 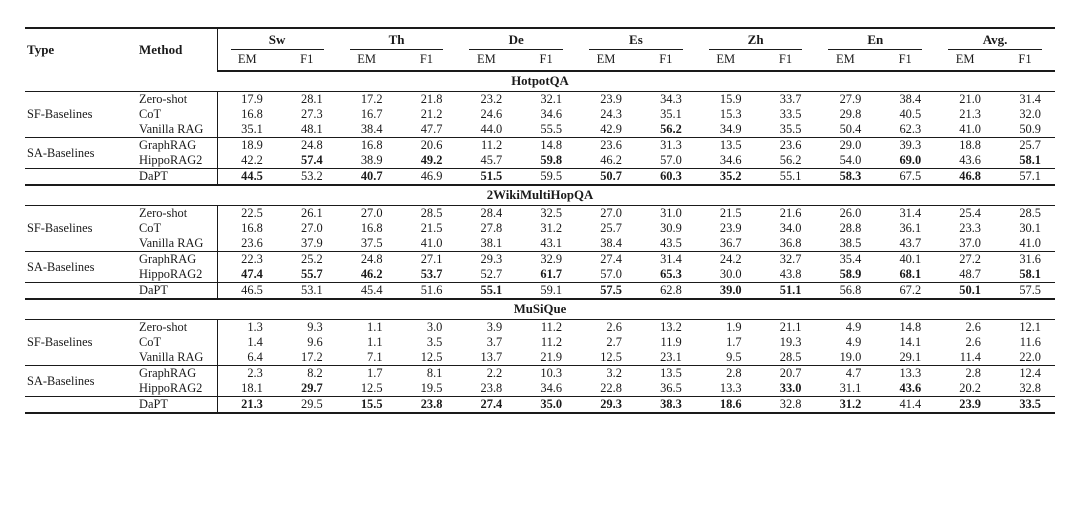 I want to click on value-cell: 12.5, so click(x=371, y=388).